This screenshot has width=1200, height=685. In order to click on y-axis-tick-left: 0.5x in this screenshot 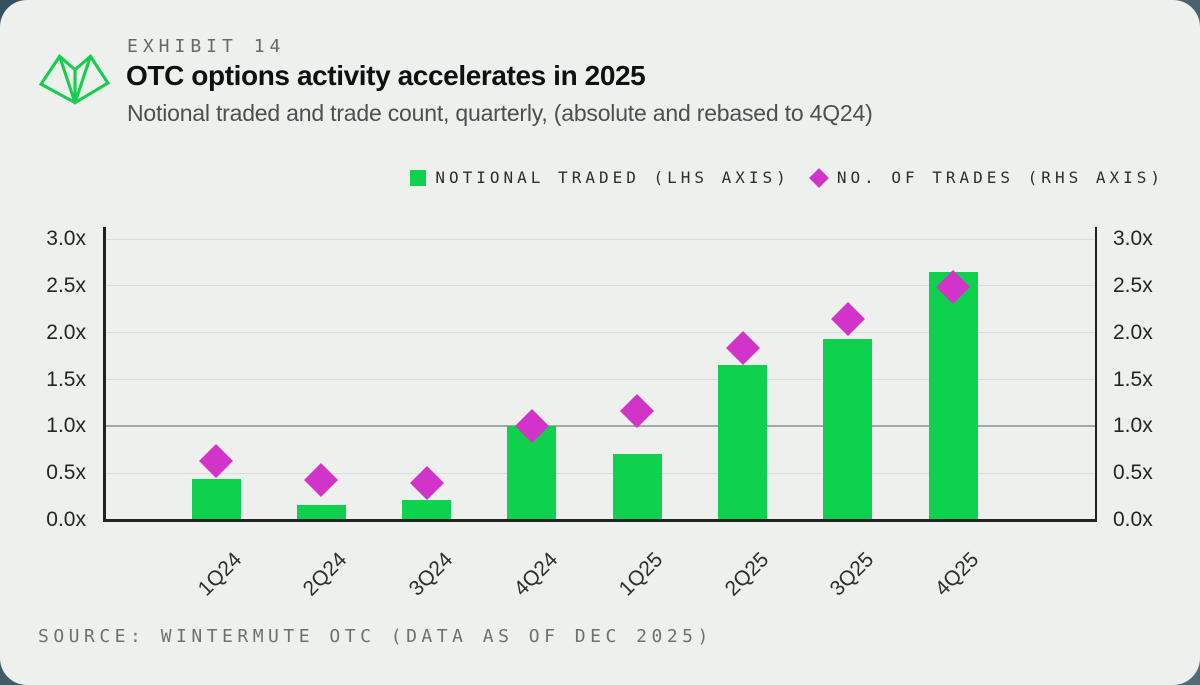, I will do `click(66, 473)`.